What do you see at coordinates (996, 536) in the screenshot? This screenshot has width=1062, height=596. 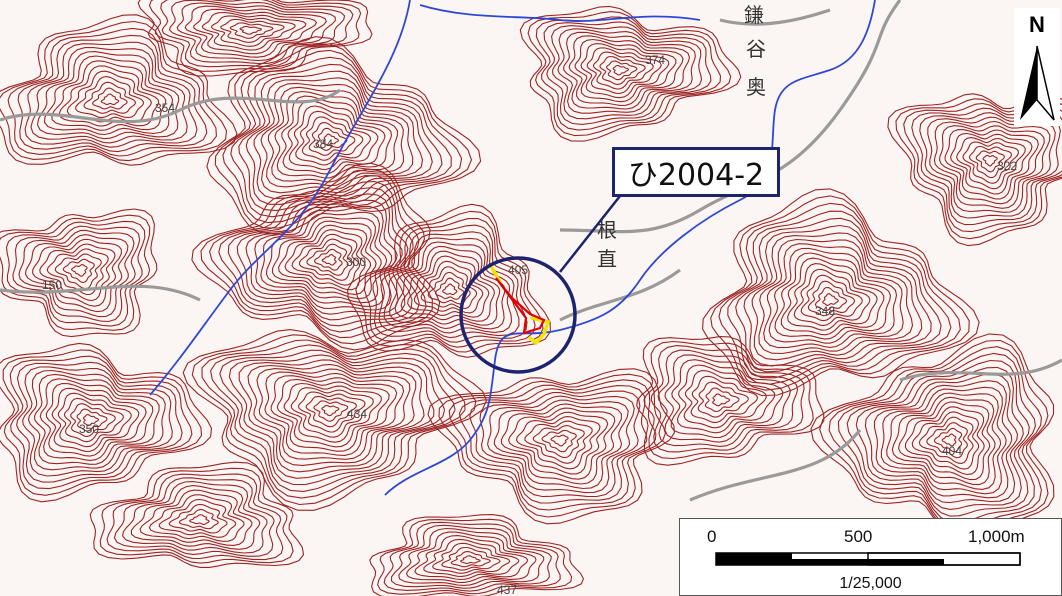 I see `scale-tick-label: 1,000m` at bounding box center [996, 536].